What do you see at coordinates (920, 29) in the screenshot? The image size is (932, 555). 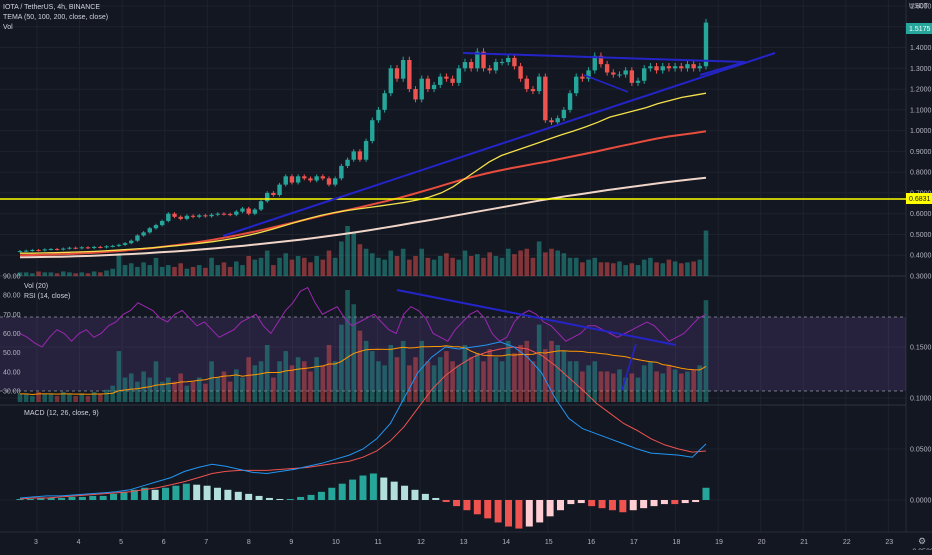 I see `last-price-value: 1.5175` at bounding box center [920, 29].